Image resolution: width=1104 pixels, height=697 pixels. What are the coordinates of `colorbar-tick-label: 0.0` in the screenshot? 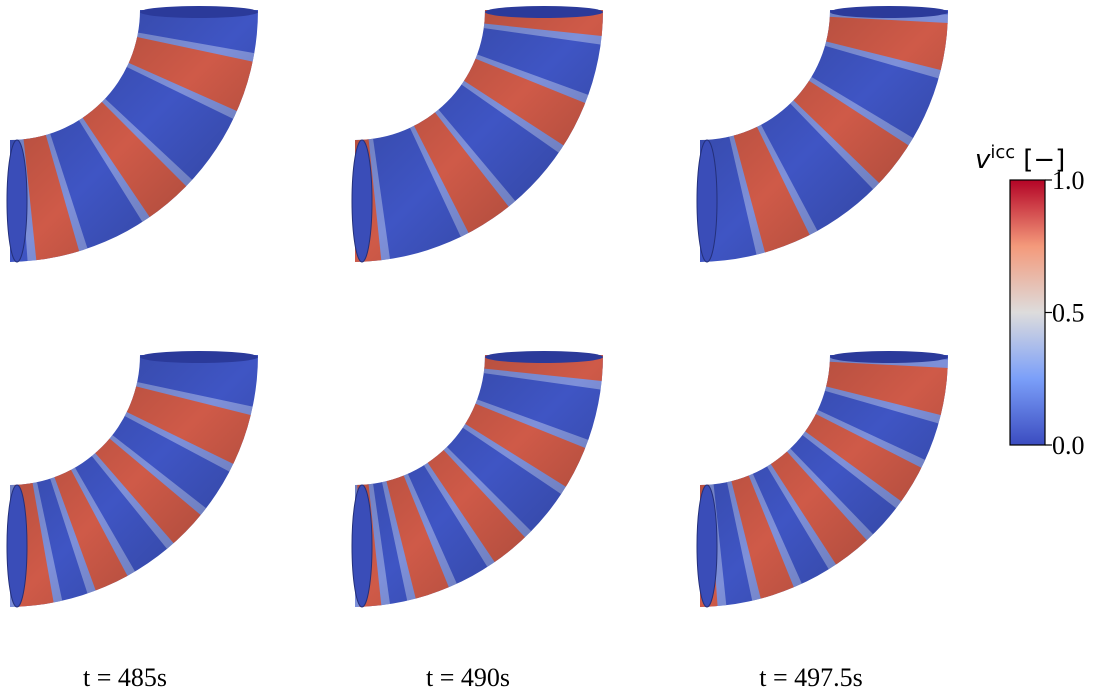 It's located at (1068, 445).